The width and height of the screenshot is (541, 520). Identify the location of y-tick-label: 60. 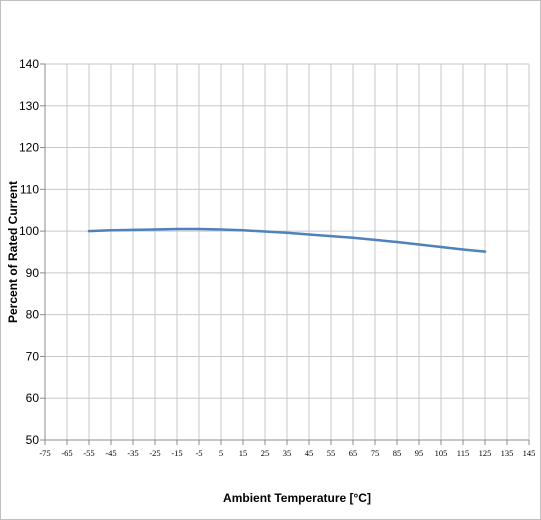
(33, 398).